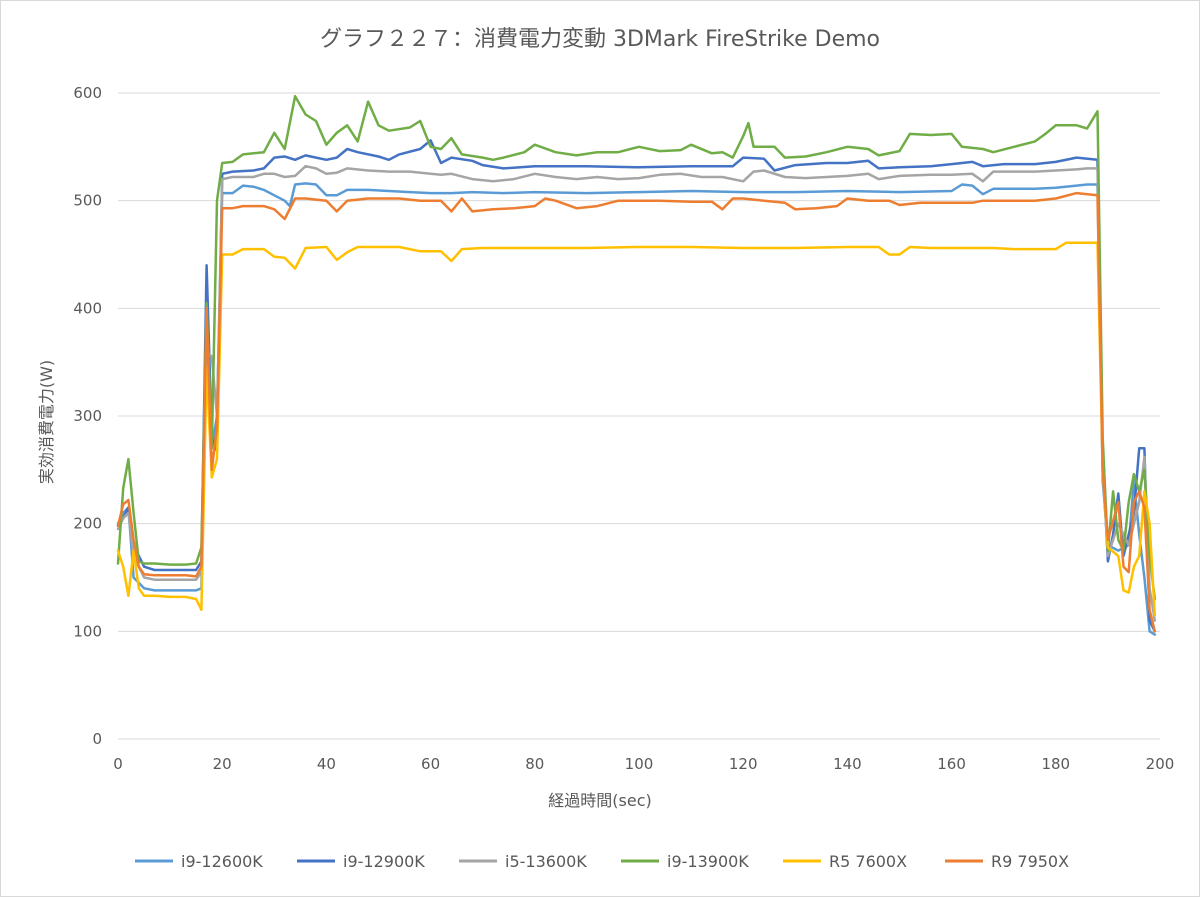 This screenshot has height=897, width=1200. What do you see at coordinates (1055, 764) in the screenshot?
I see `x-tick-label: 180` at bounding box center [1055, 764].